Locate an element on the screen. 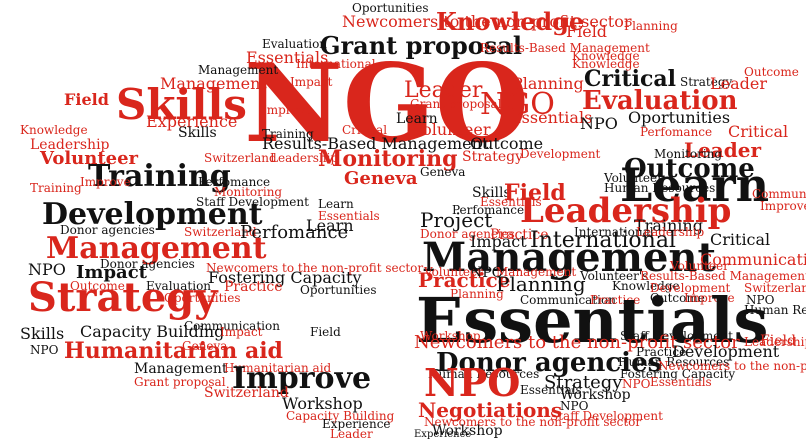  word: Volunteer's is located at coordinates (614, 276).